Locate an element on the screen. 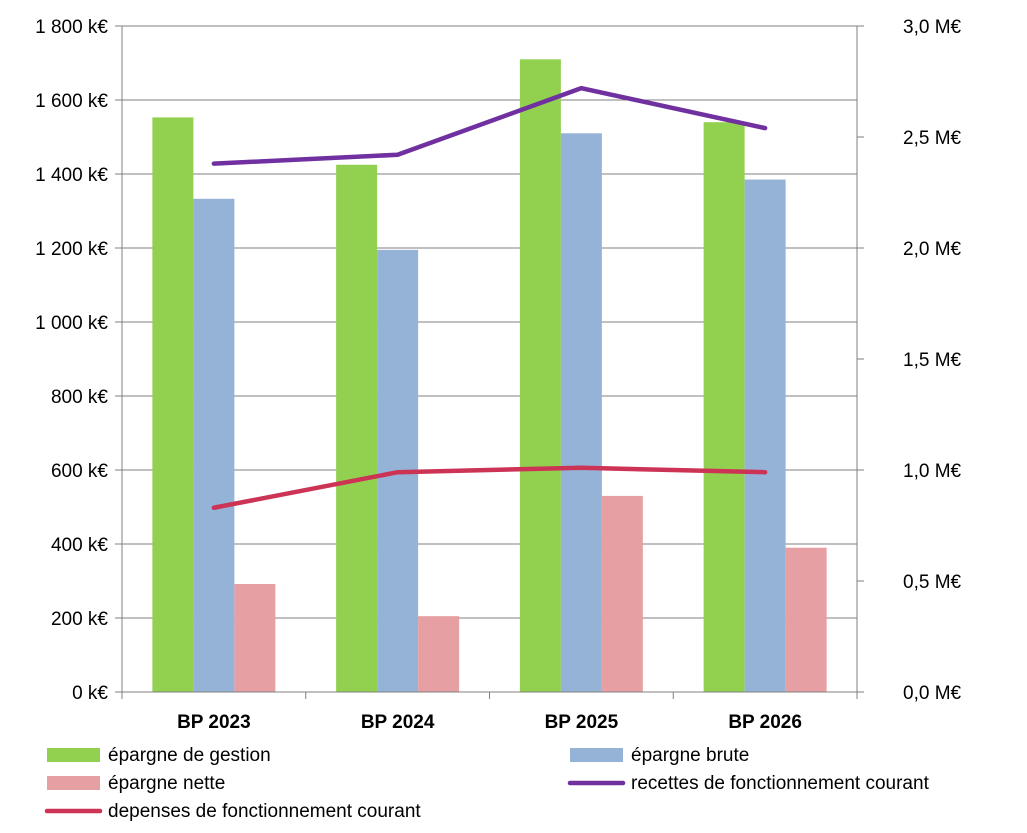  left-tick-label: 800 k€ is located at coordinates (79, 397).